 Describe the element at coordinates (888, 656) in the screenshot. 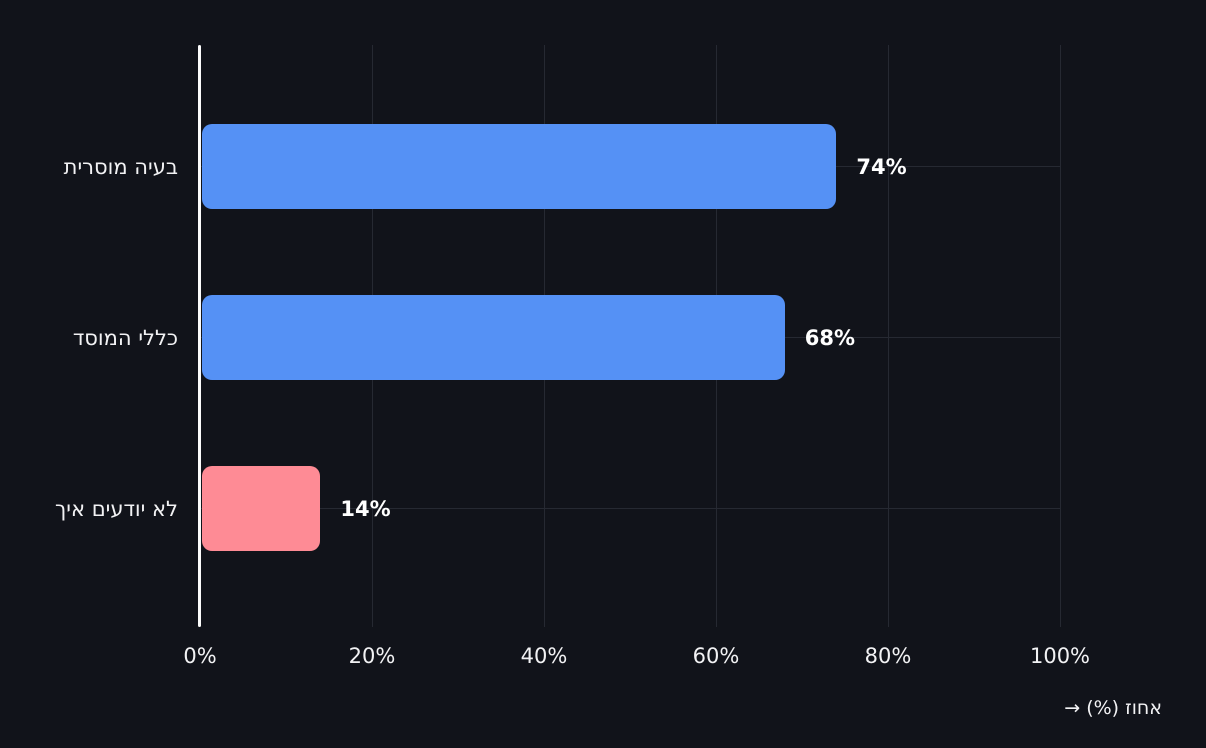

I see `x-tick-label: 80%` at that location.